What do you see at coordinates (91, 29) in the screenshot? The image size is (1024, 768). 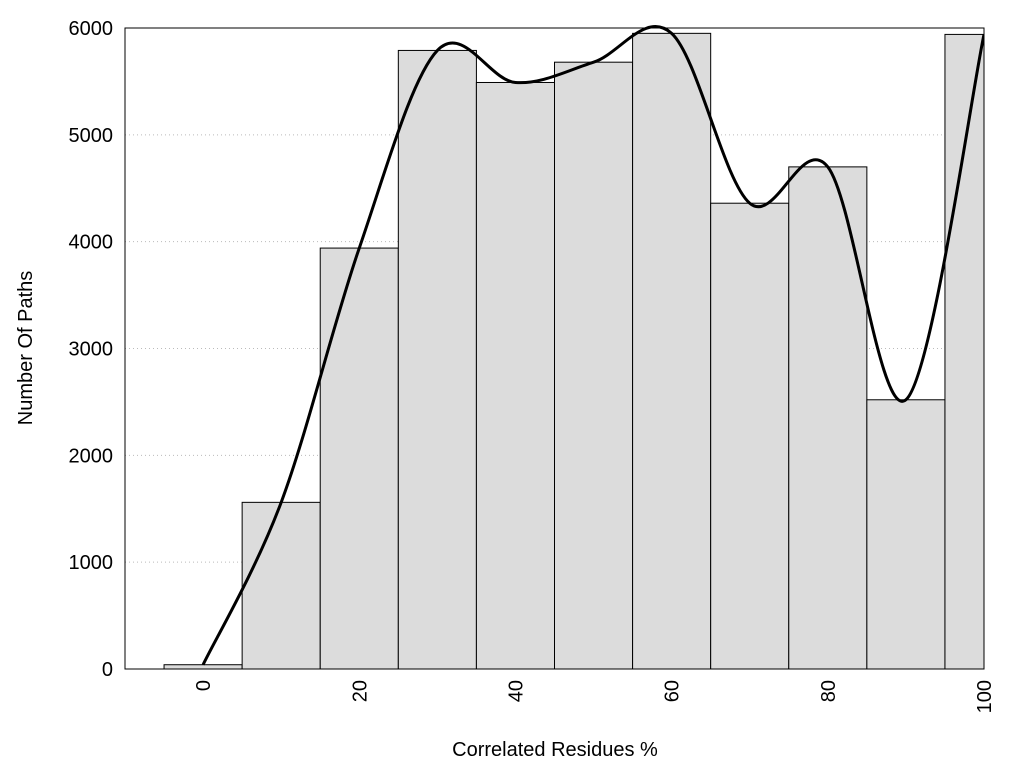 I see `y-tick-label: 6000` at bounding box center [91, 29].